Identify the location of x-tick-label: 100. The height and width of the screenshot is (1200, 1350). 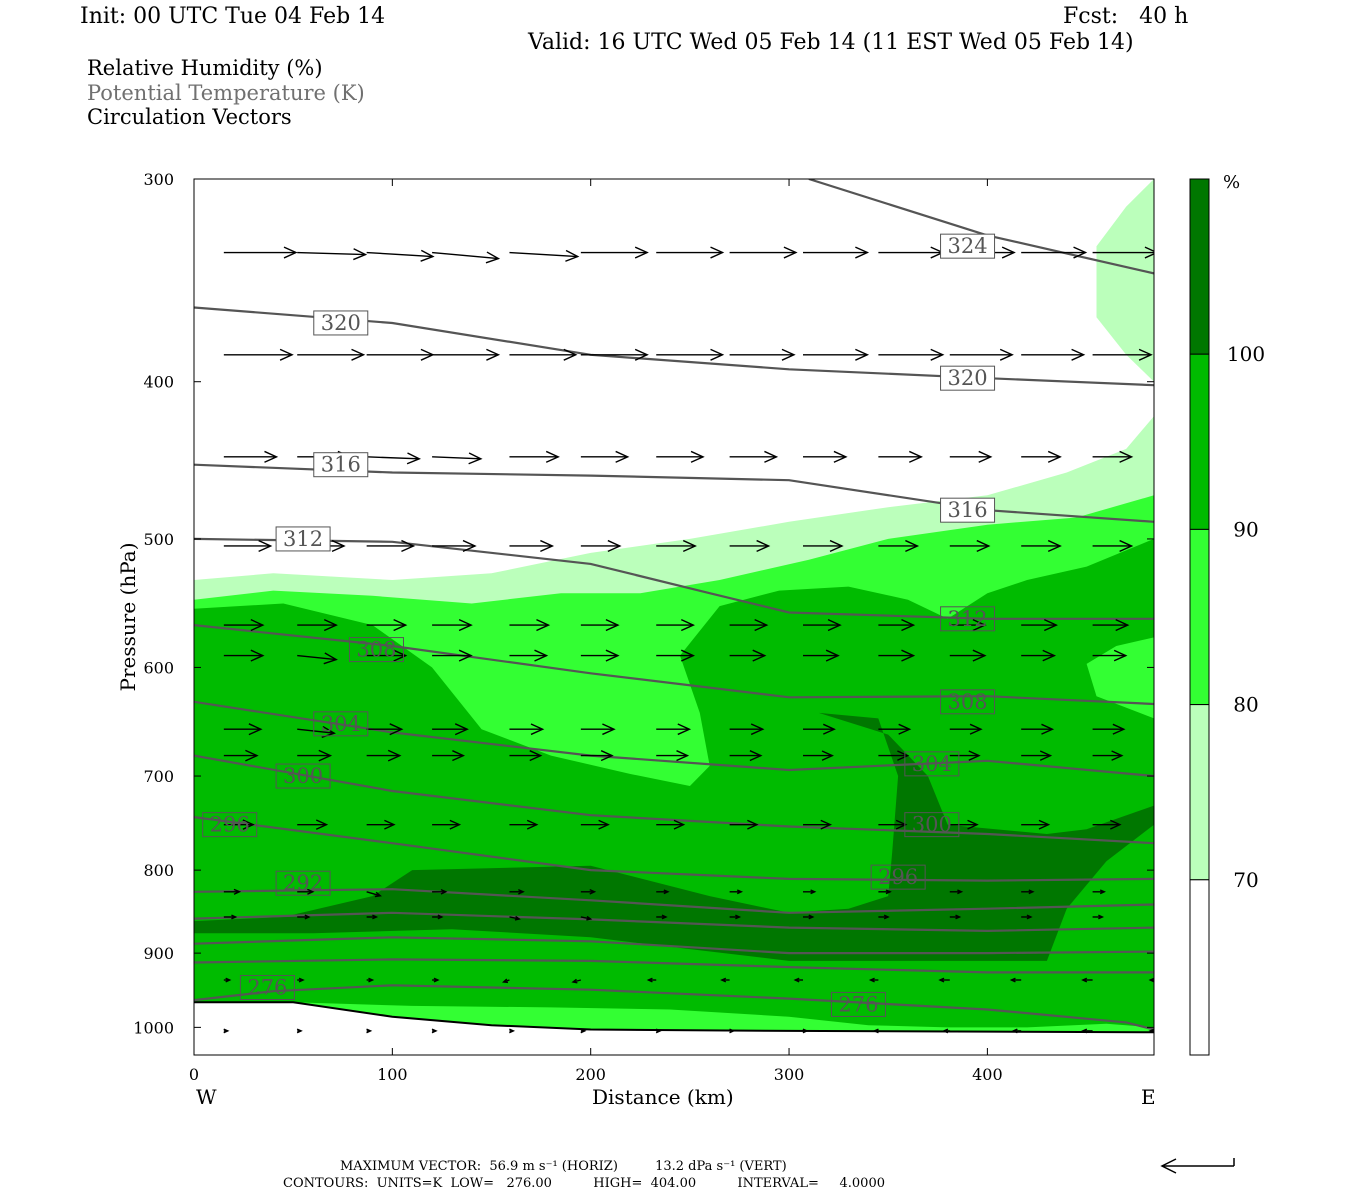
(392, 1074).